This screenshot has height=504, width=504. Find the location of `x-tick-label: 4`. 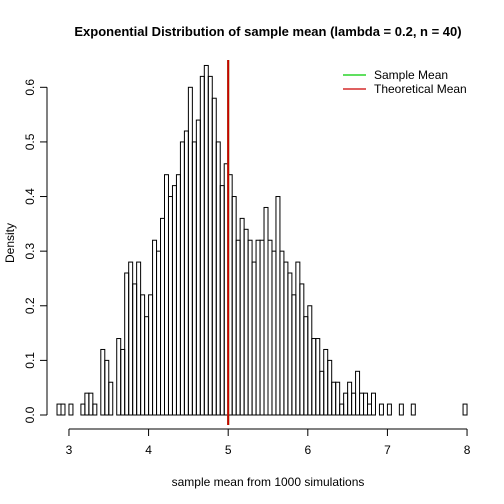

x-tick-label: 4 is located at coordinates (148, 450).